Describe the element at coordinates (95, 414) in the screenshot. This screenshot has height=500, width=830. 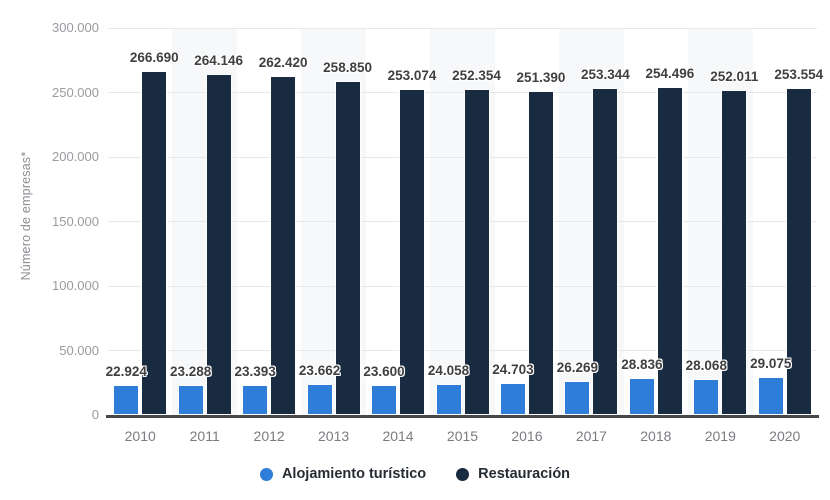
I see `y-tick-label: 0` at that location.